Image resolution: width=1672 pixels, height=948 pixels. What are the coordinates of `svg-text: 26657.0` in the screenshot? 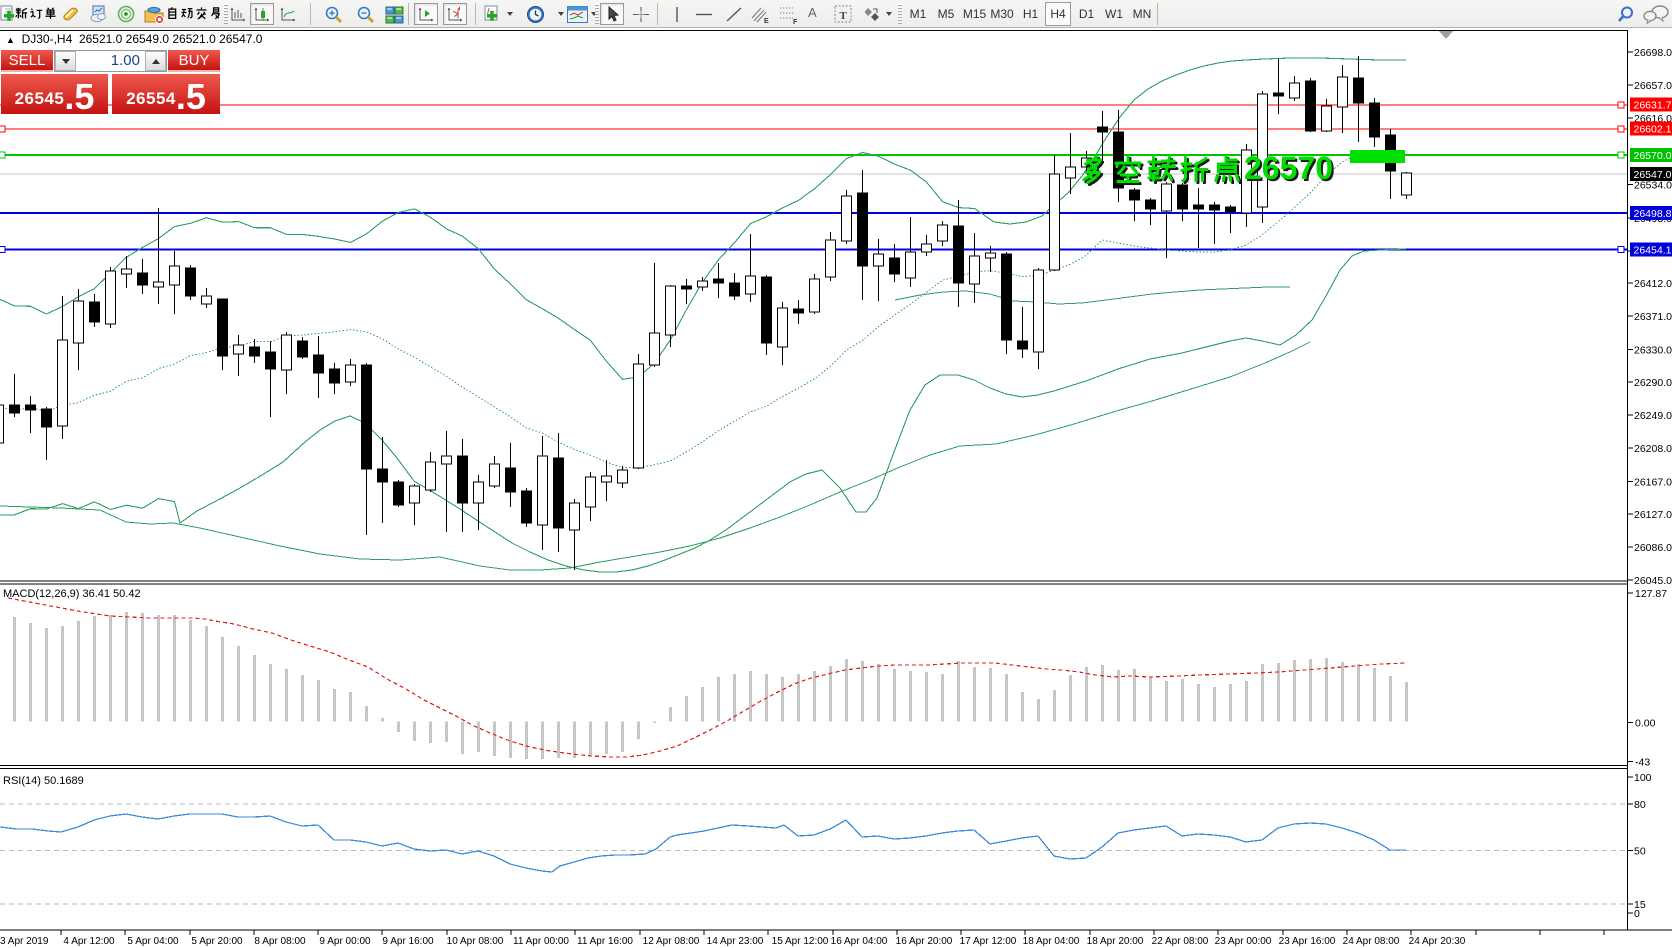 It's located at (1653, 86).